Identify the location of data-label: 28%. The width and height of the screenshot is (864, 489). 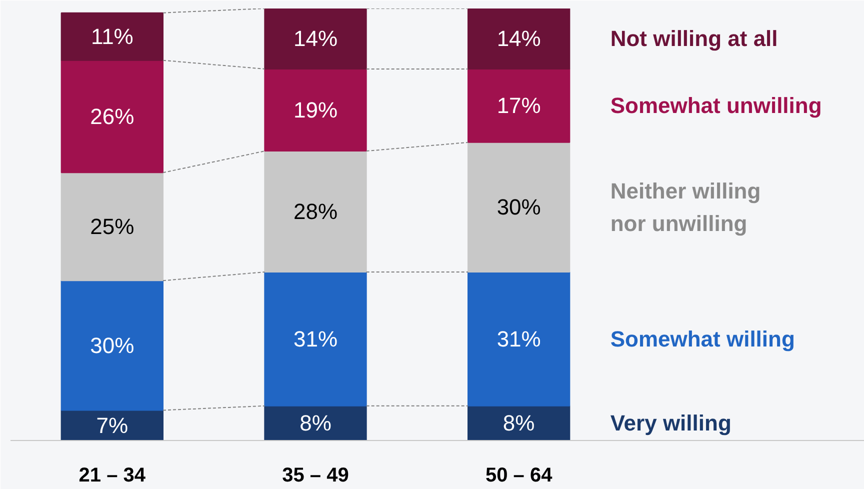
(315, 211).